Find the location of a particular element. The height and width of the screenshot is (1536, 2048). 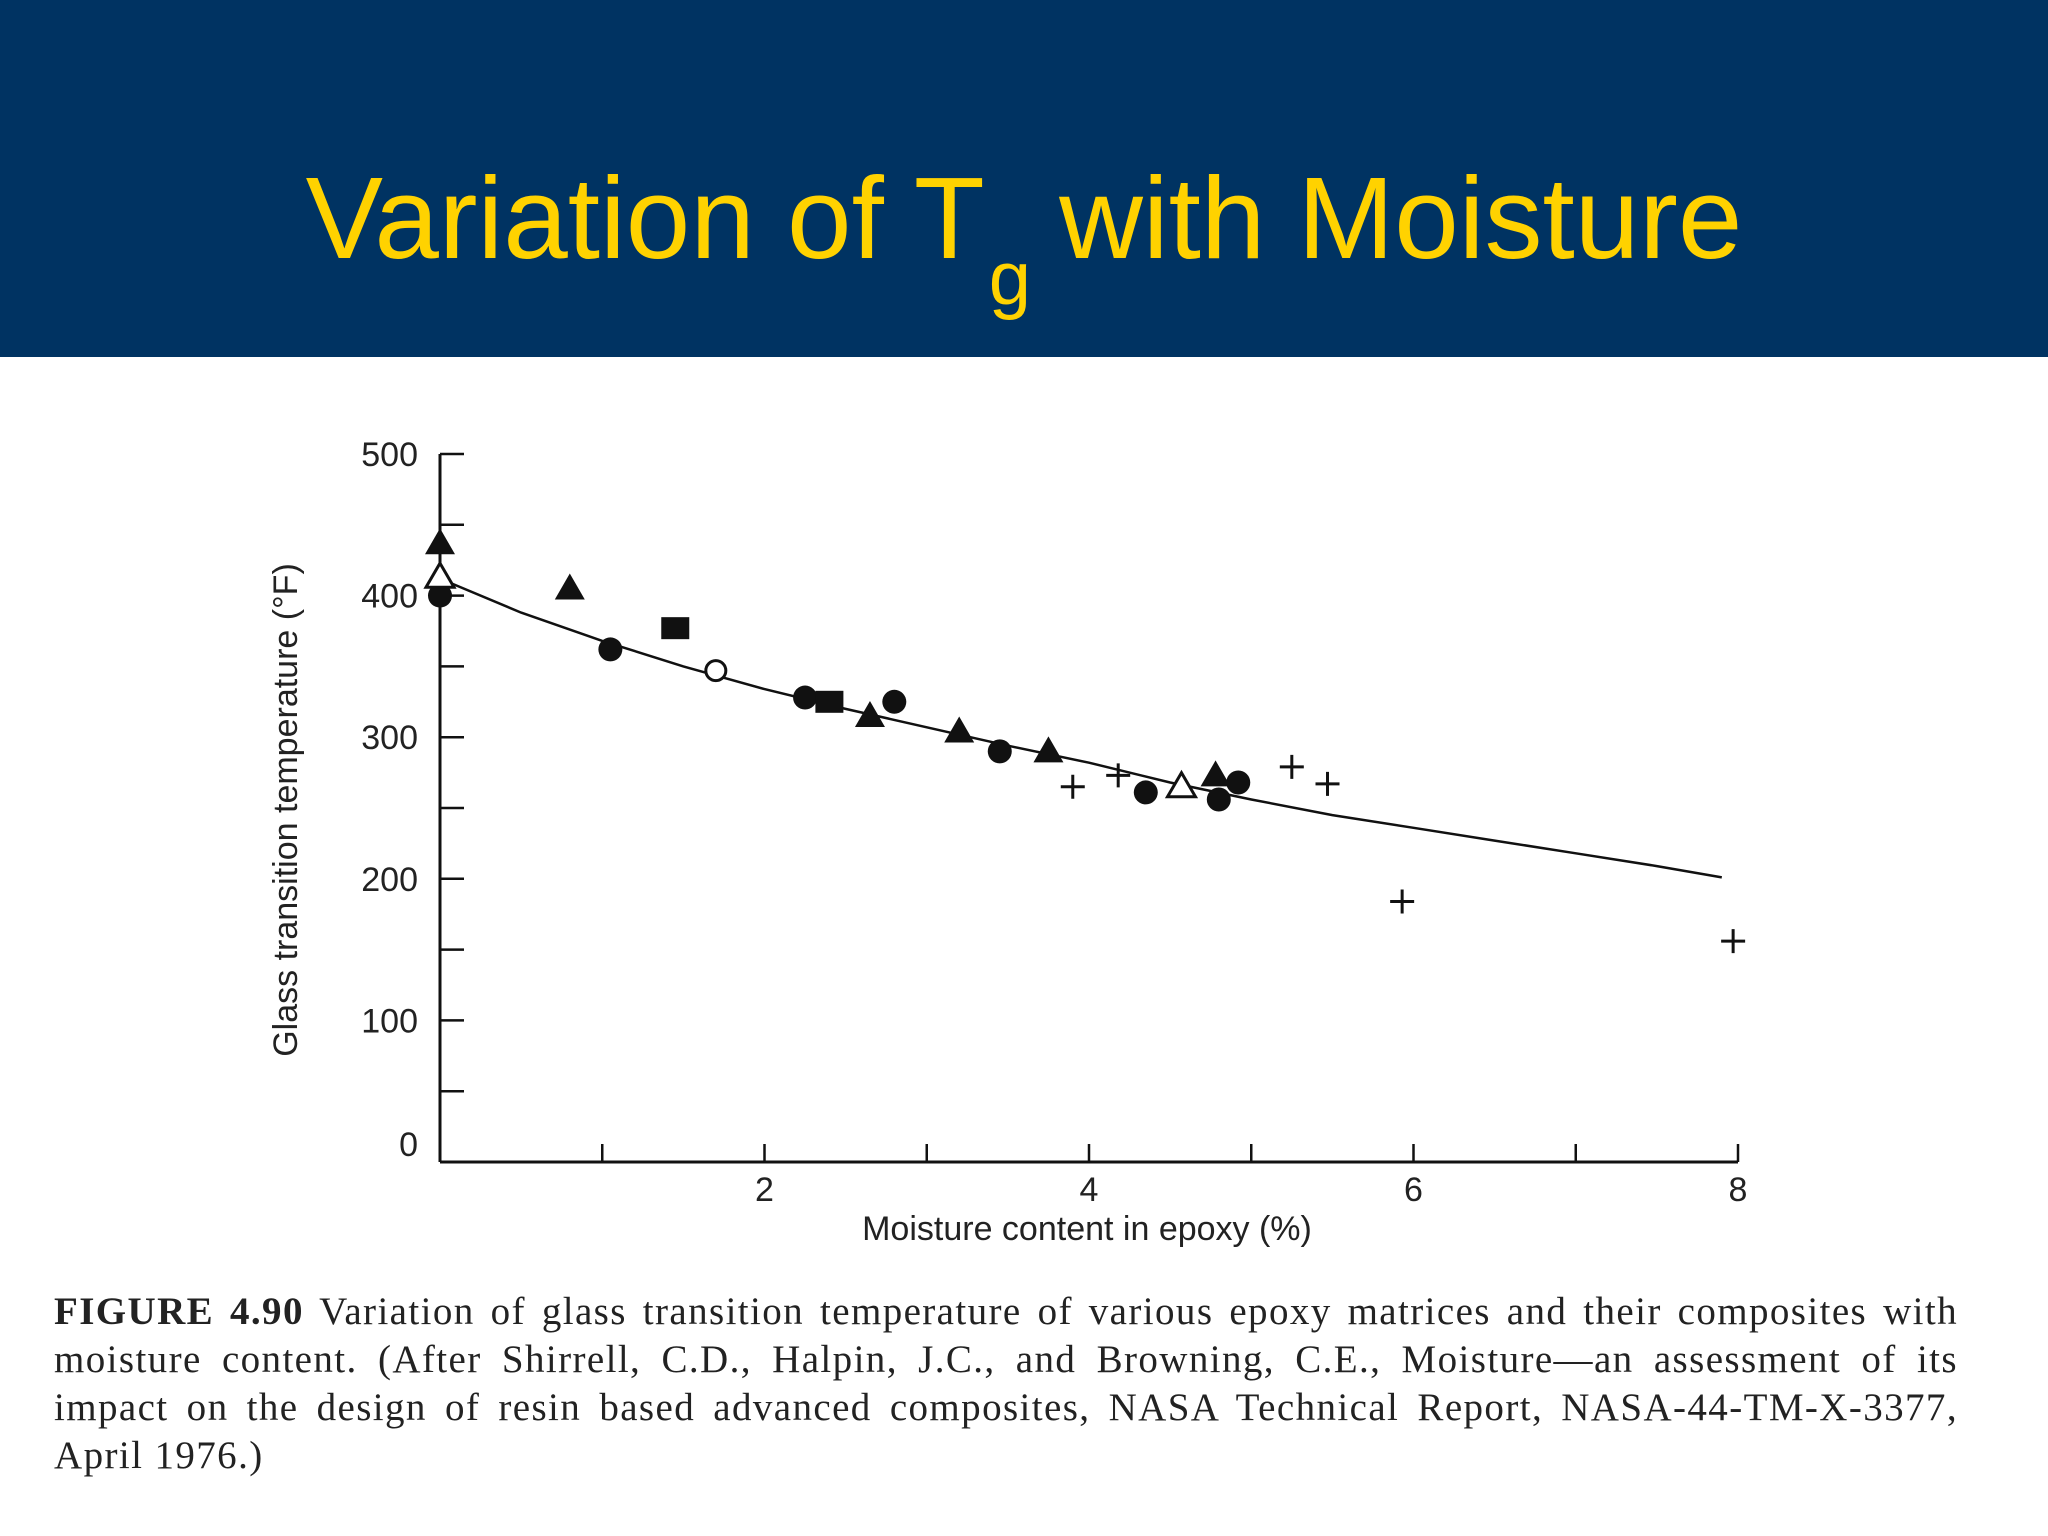

y-axis-label: Glass transition temperature (°F) is located at coordinates (286, 810).